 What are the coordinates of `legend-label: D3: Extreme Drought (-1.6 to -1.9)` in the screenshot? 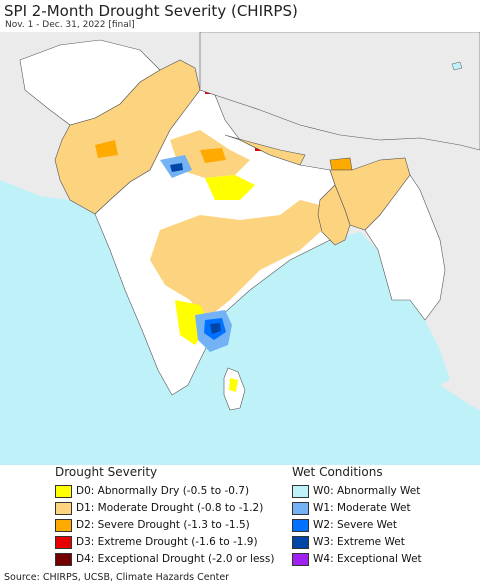 It's located at (167, 542).